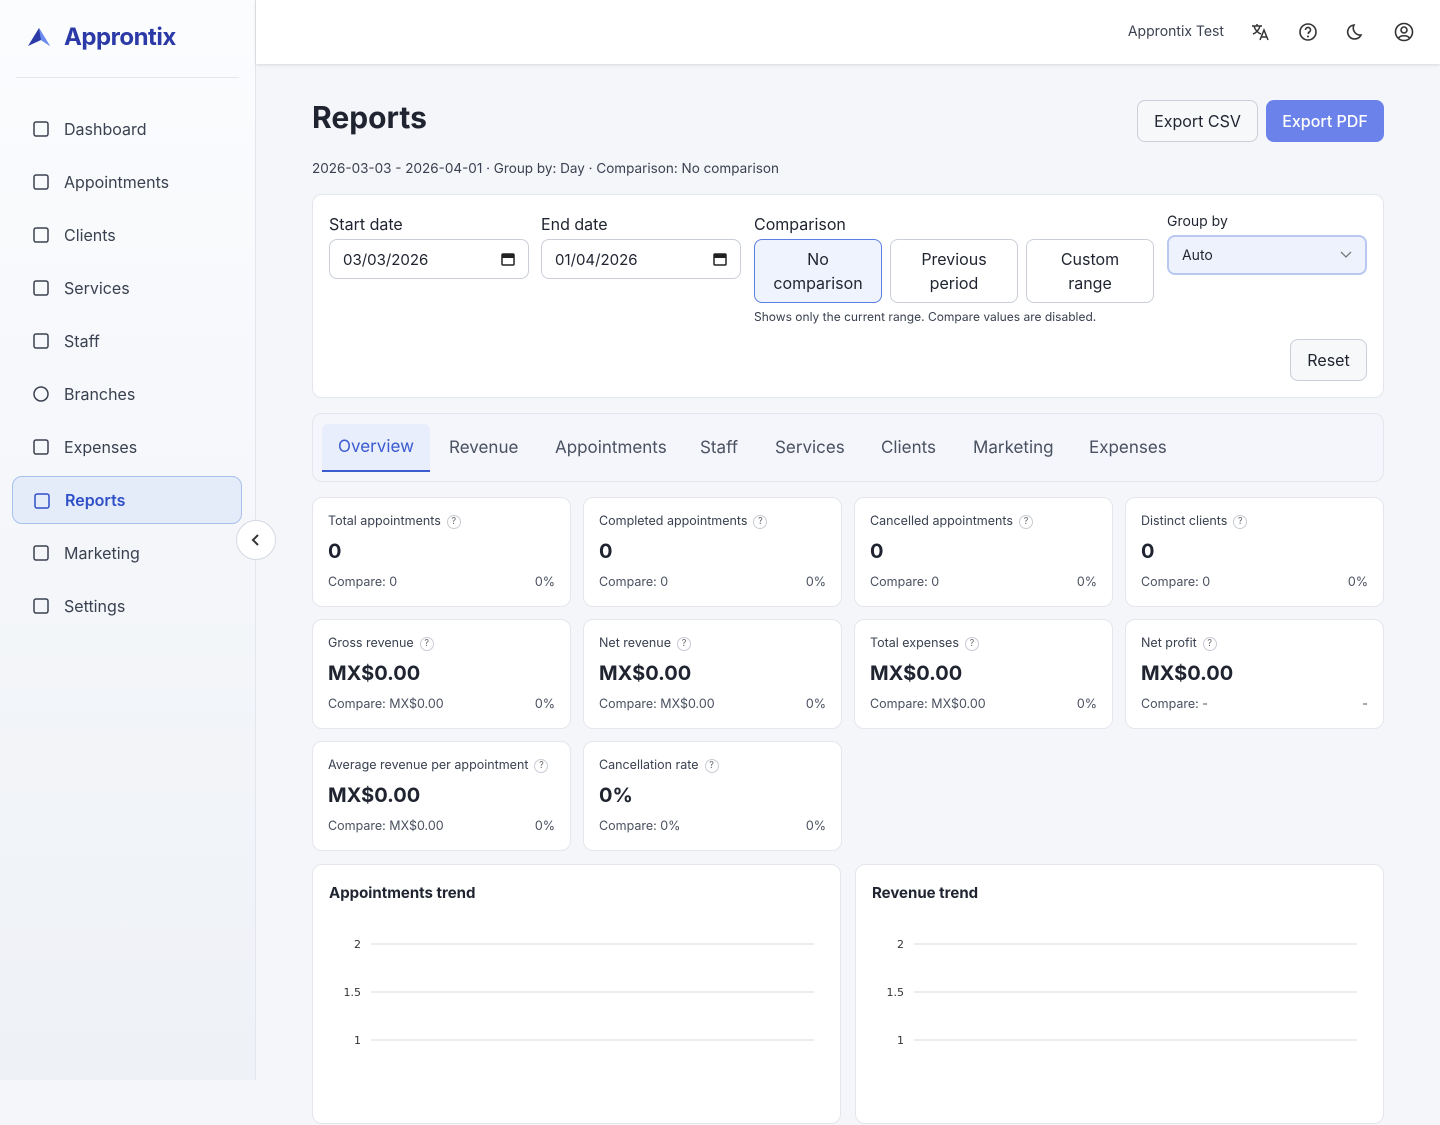  I want to click on kpi-label-row: Gross revenue?, so click(381, 643).